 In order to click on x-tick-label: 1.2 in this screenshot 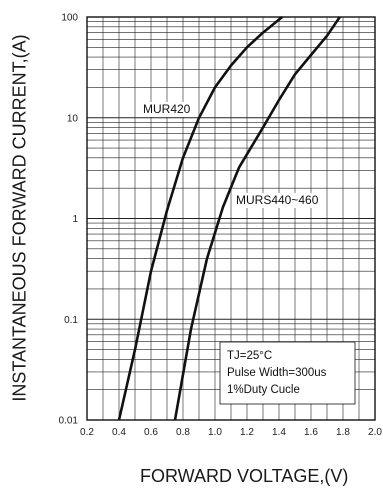, I will do `click(247, 432)`.